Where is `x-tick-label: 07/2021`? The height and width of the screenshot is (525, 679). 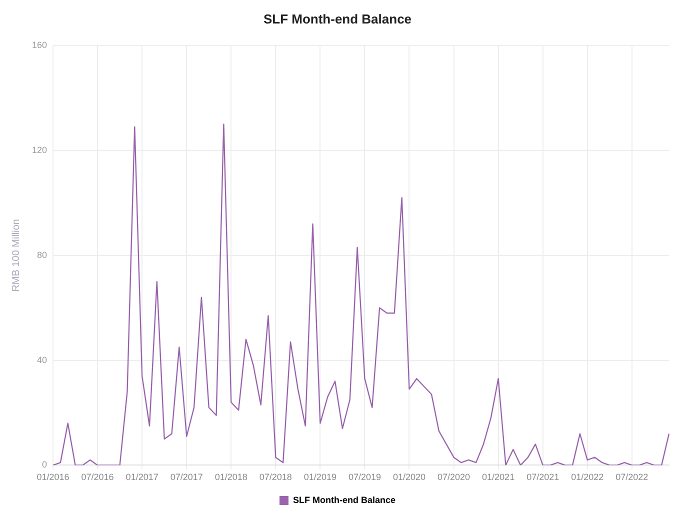
x-tick-label: 07/2021 is located at coordinates (543, 477).